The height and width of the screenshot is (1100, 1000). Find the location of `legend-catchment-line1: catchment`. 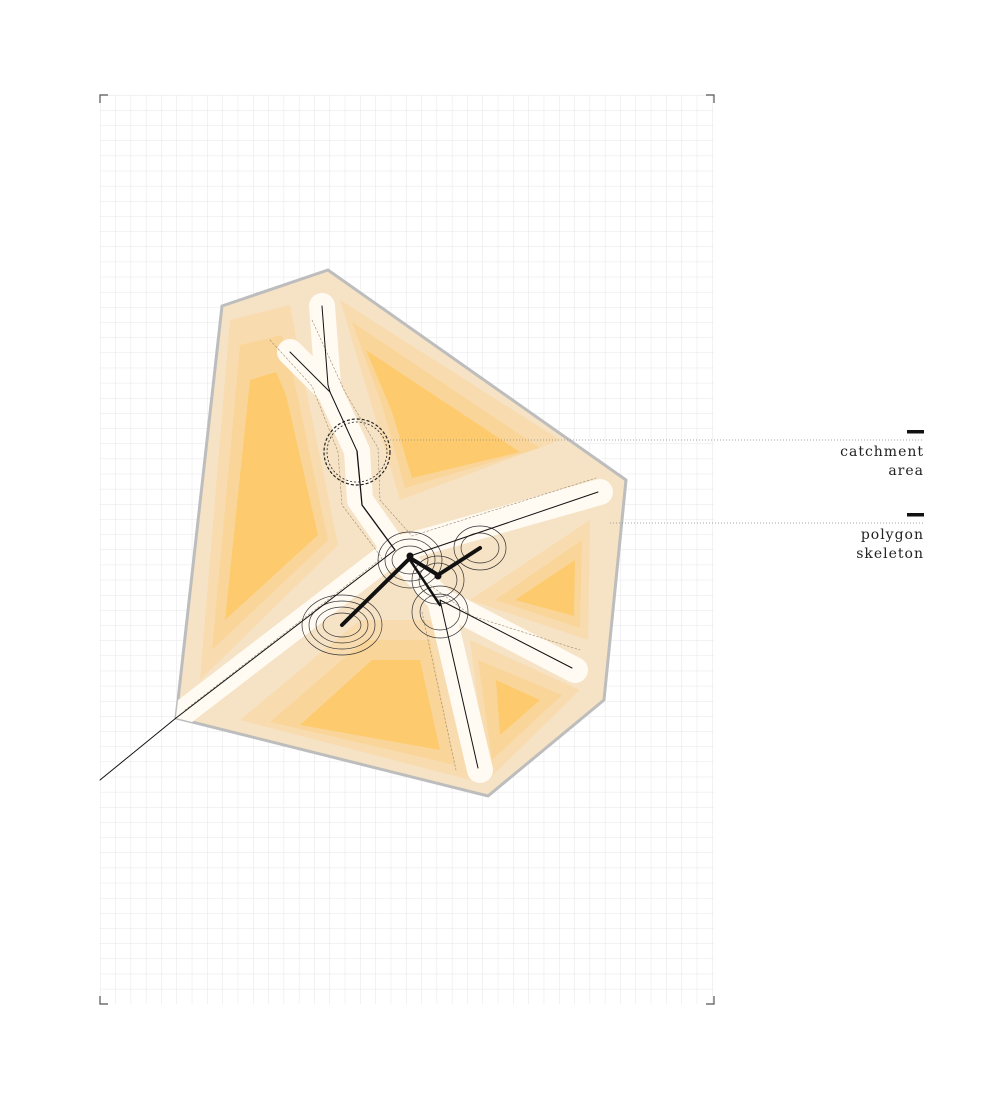

legend-catchment-line1: catchment is located at coordinates (882, 452).